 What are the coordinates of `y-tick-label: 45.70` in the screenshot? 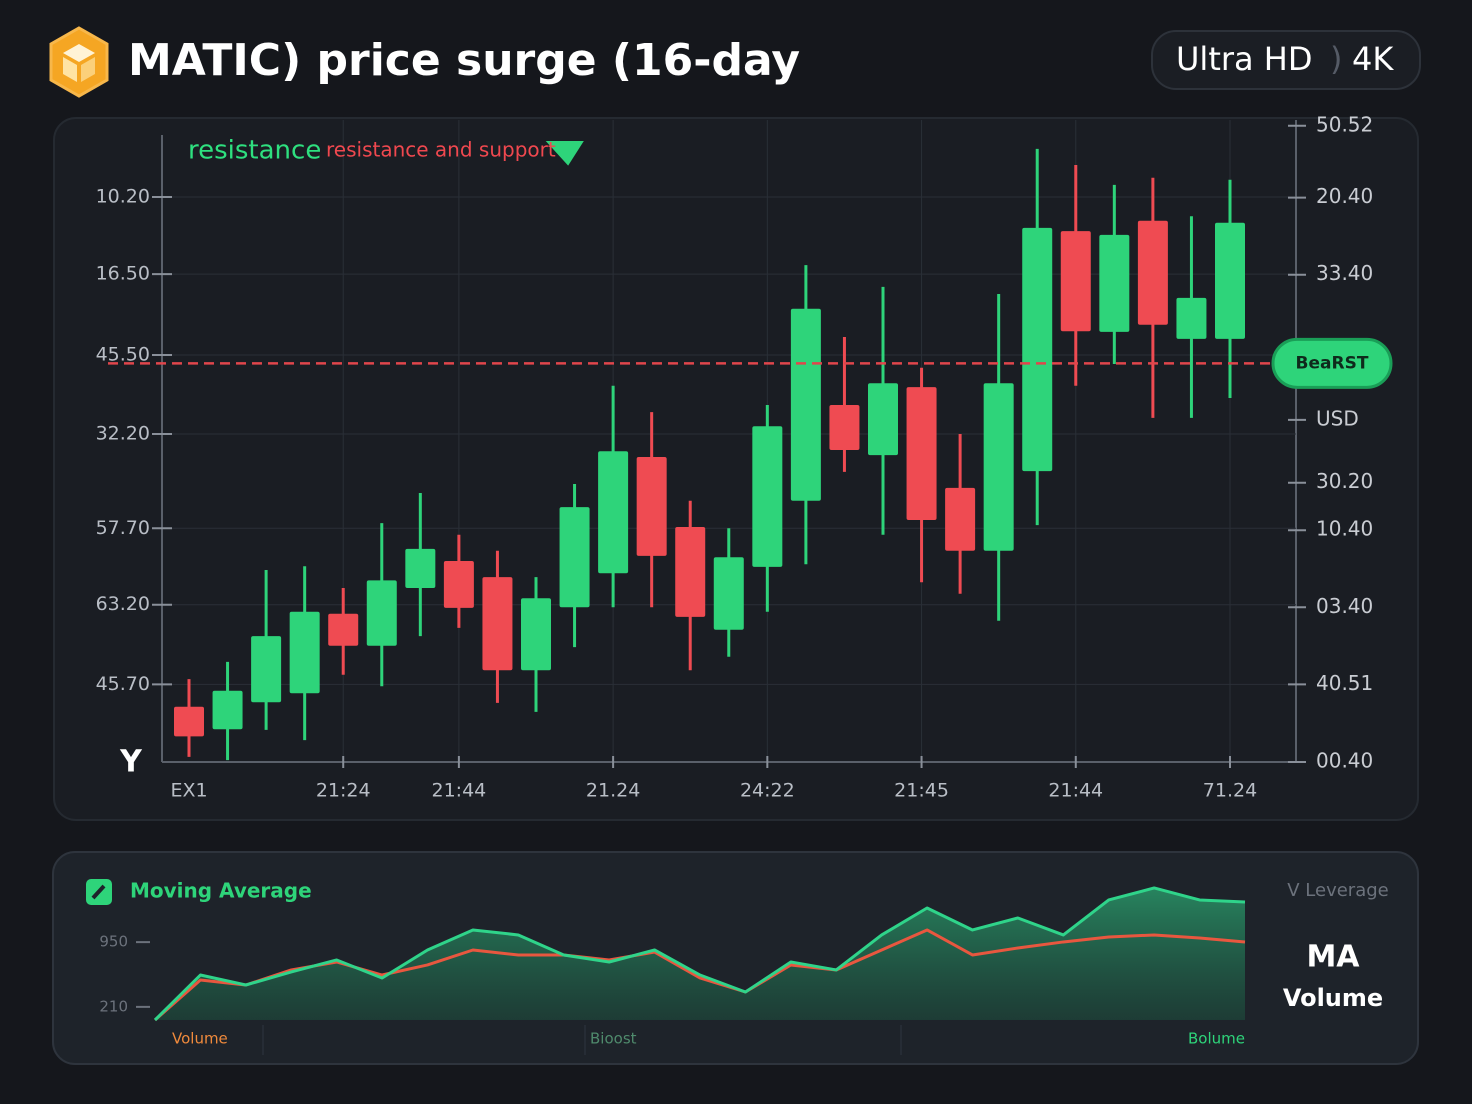 It's located at (123, 684).